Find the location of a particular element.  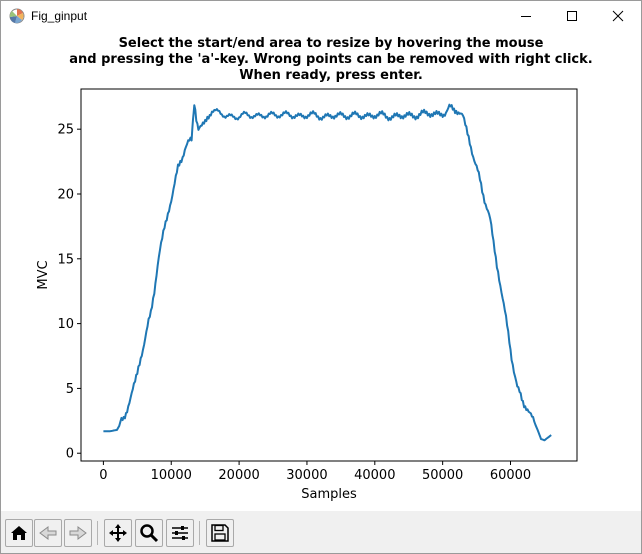

minimize-icon is located at coordinates (526, 16).